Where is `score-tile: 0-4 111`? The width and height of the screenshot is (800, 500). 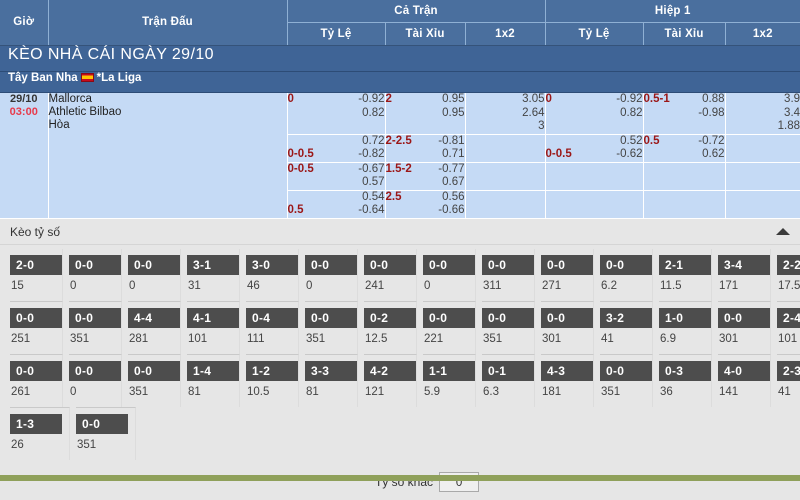 score-tile: 0-4 111 is located at coordinates (272, 327).